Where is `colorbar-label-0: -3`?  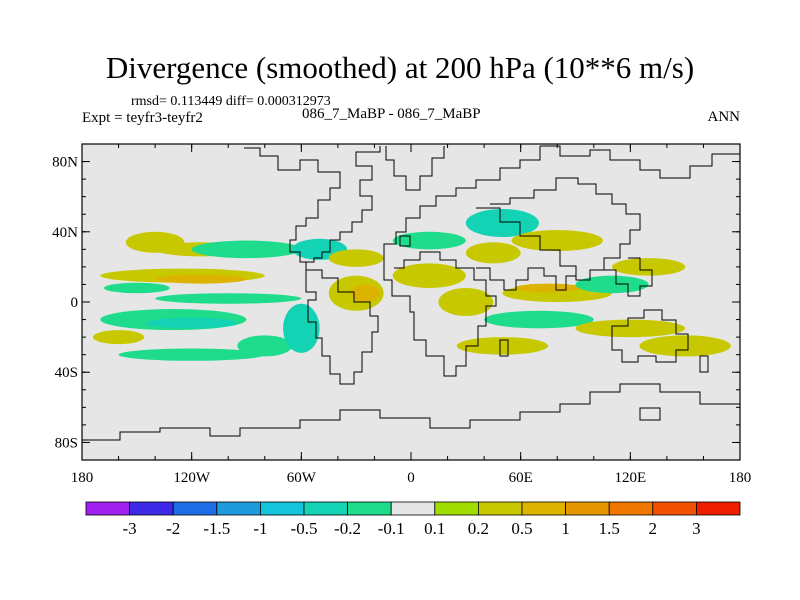
colorbar-label-0: -3 is located at coordinates (130, 528).